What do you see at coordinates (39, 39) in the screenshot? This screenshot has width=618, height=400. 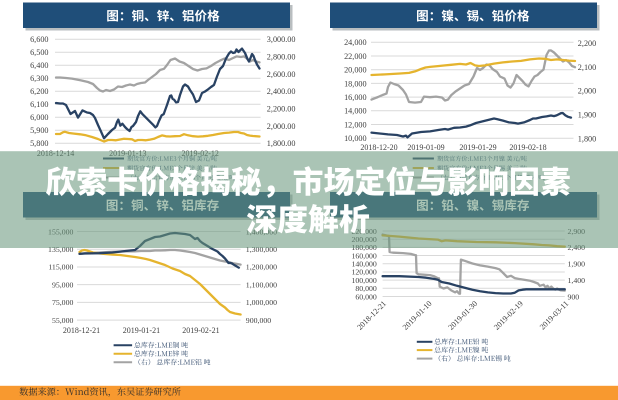 I see `svg-text: 6,600` at bounding box center [39, 39].